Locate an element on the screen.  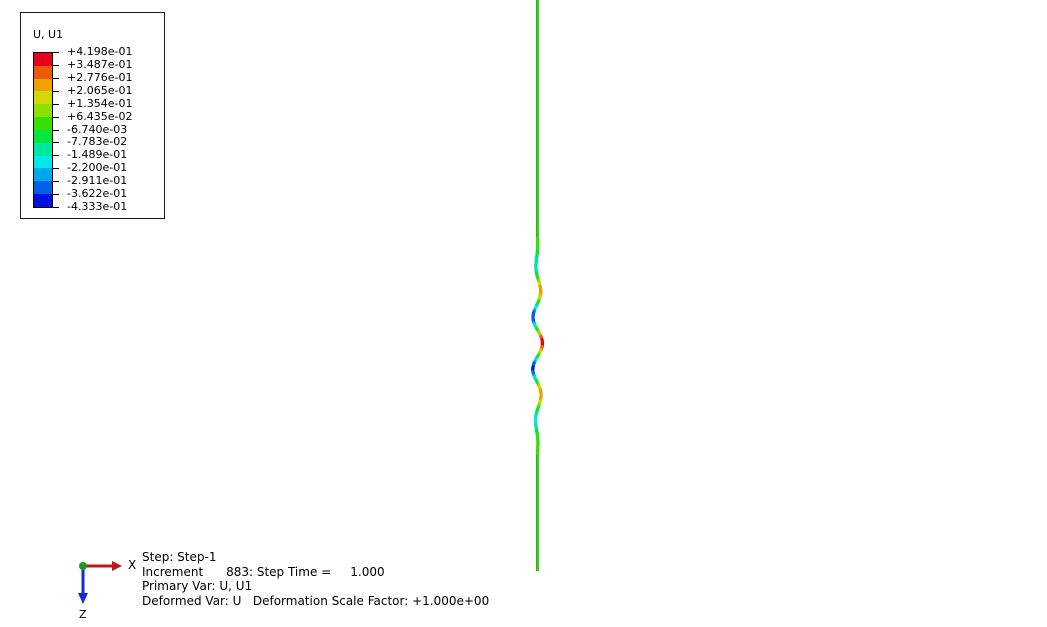
y-axis-arrow-dot is located at coordinates (83, 566).